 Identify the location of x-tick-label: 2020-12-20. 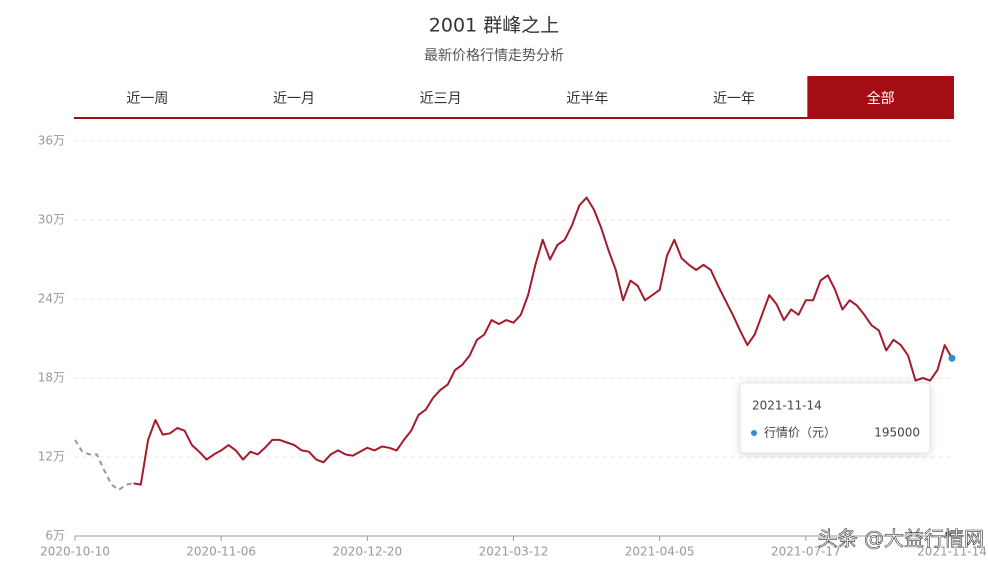
(367, 552).